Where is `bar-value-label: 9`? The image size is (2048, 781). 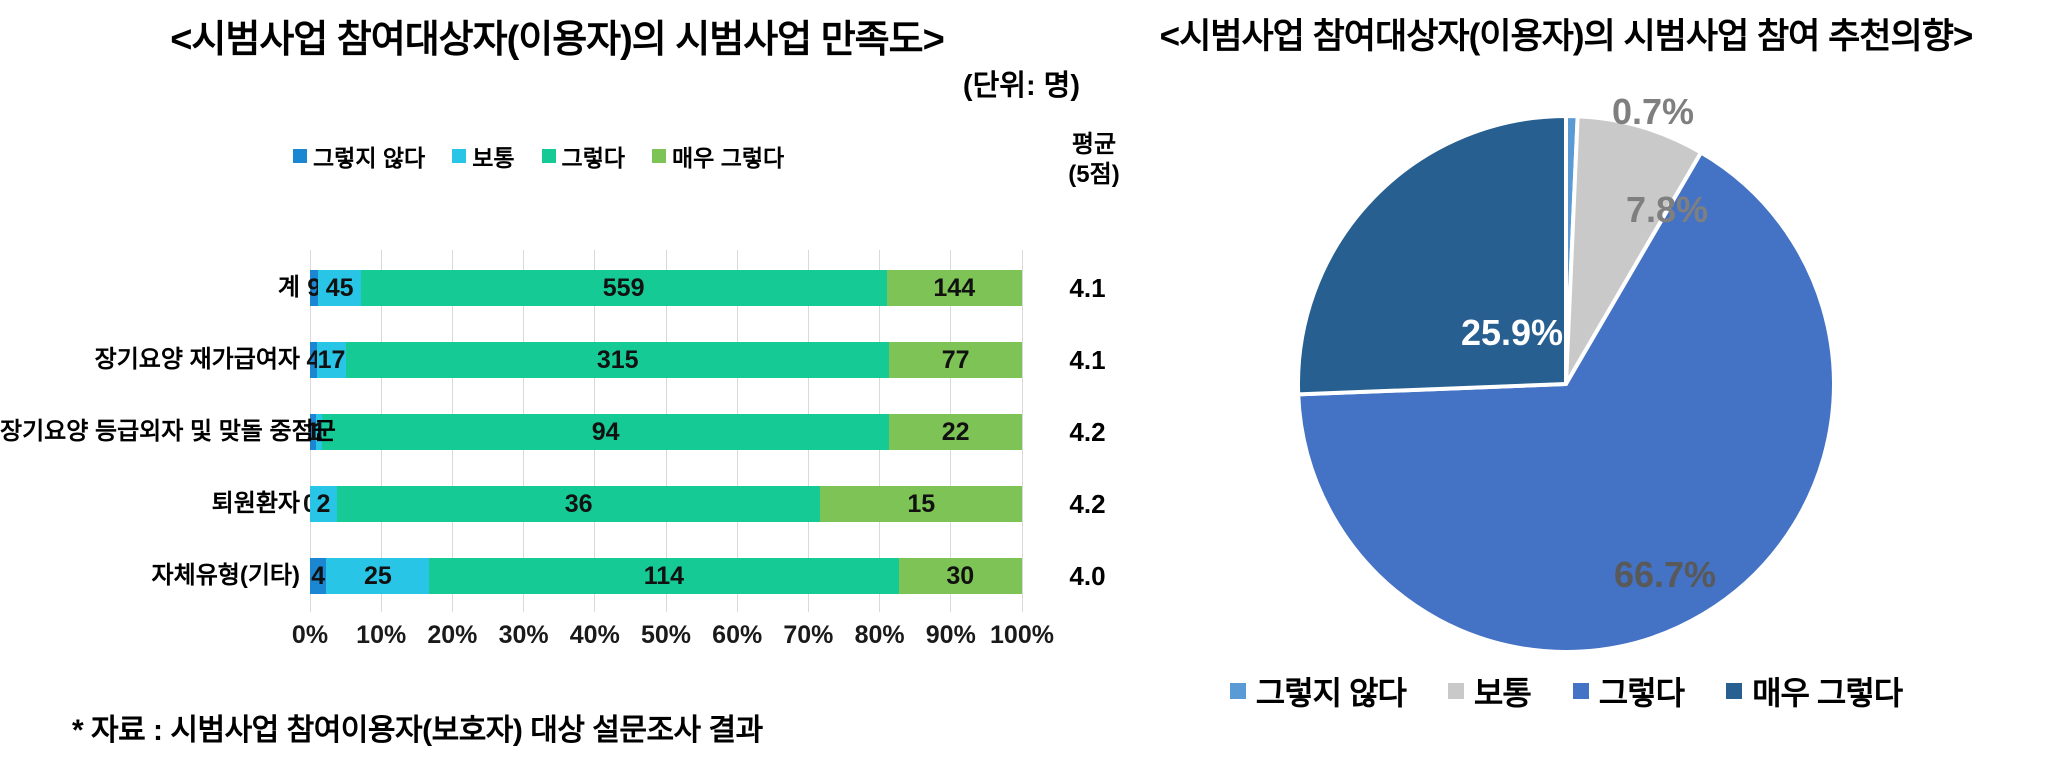 bar-value-label: 9 is located at coordinates (314, 288).